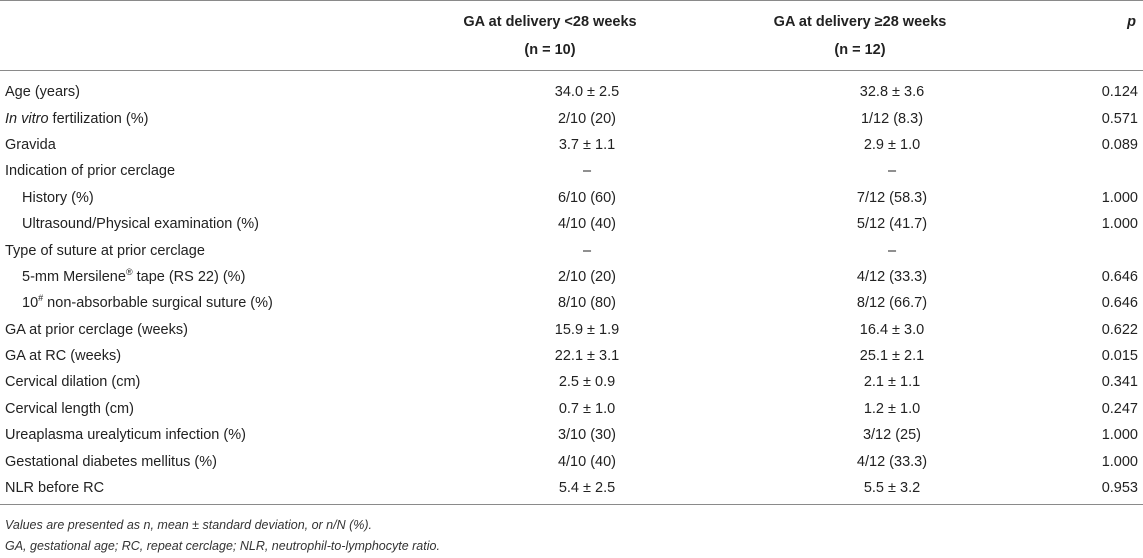  I want to click on row-label: Cervical dilation (cm), so click(73, 382).